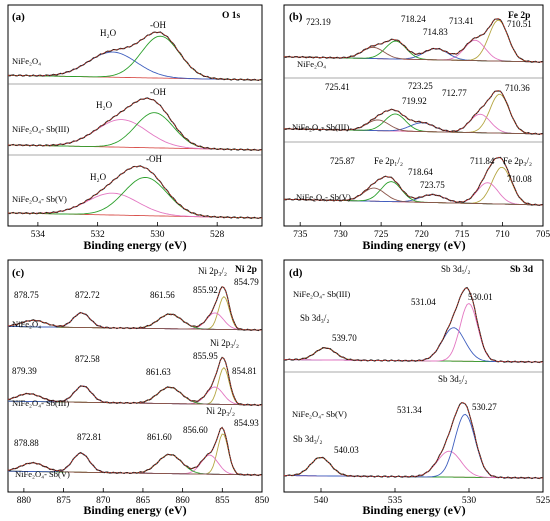 This screenshot has height=521, width=550. Describe the element at coordinates (98, 235) in the screenshot. I see `panel-a-tick-label-1: 532` at that location.